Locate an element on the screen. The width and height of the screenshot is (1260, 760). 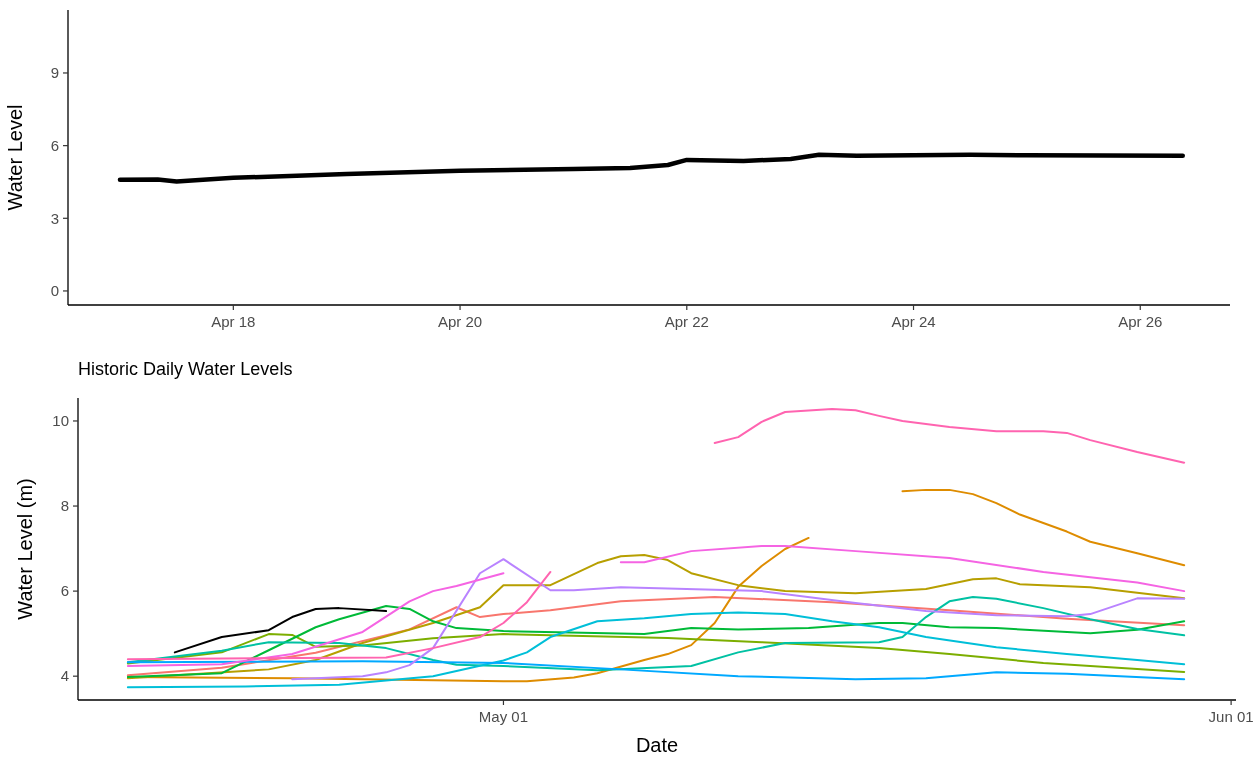
y-axis-title: Water Level is located at coordinates (15, 157).